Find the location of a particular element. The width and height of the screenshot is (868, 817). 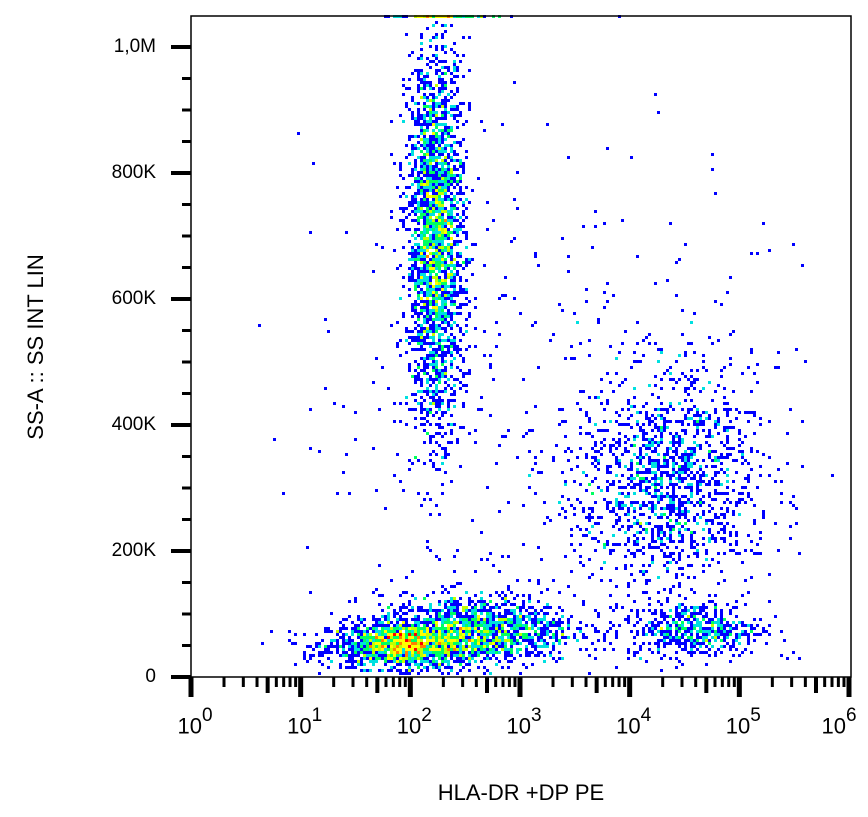

y-tick-label: 600K is located at coordinates (133, 298).